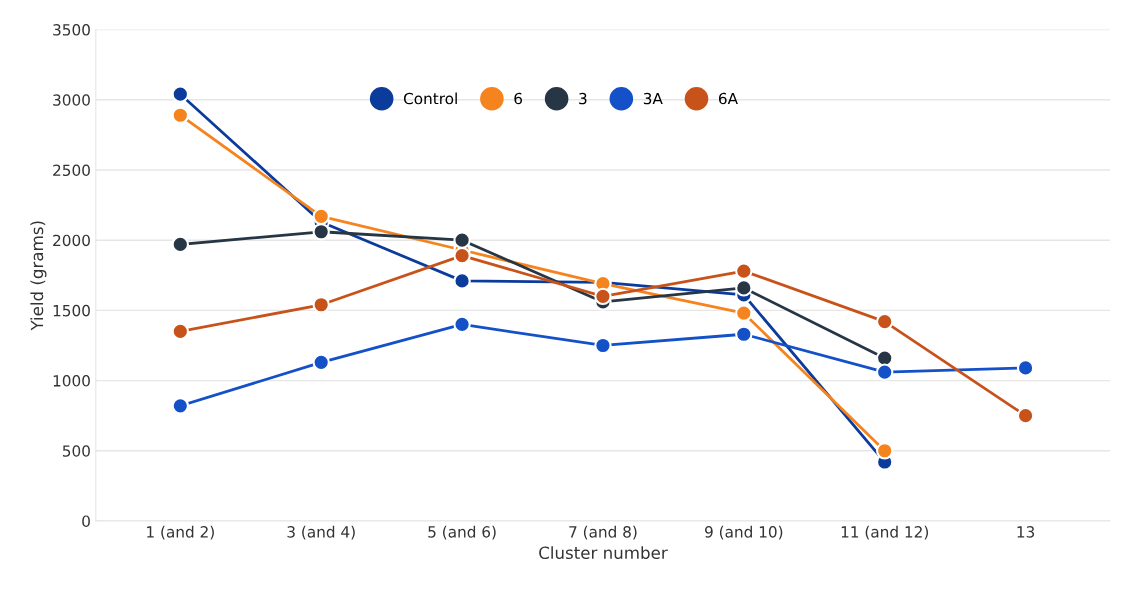 The width and height of the screenshot is (1127, 592). Describe the element at coordinates (321, 532) in the screenshot. I see `x-tick-label: 3 (and 4)` at that location.